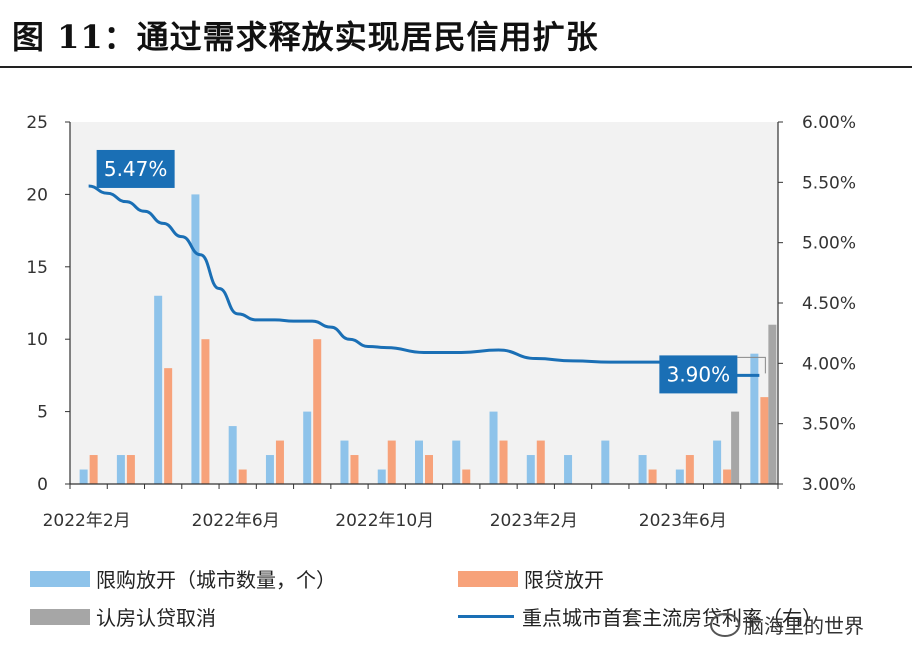  What do you see at coordinates (829, 364) in the screenshot?
I see `y-right-tick-label: 4.00%` at bounding box center [829, 364].